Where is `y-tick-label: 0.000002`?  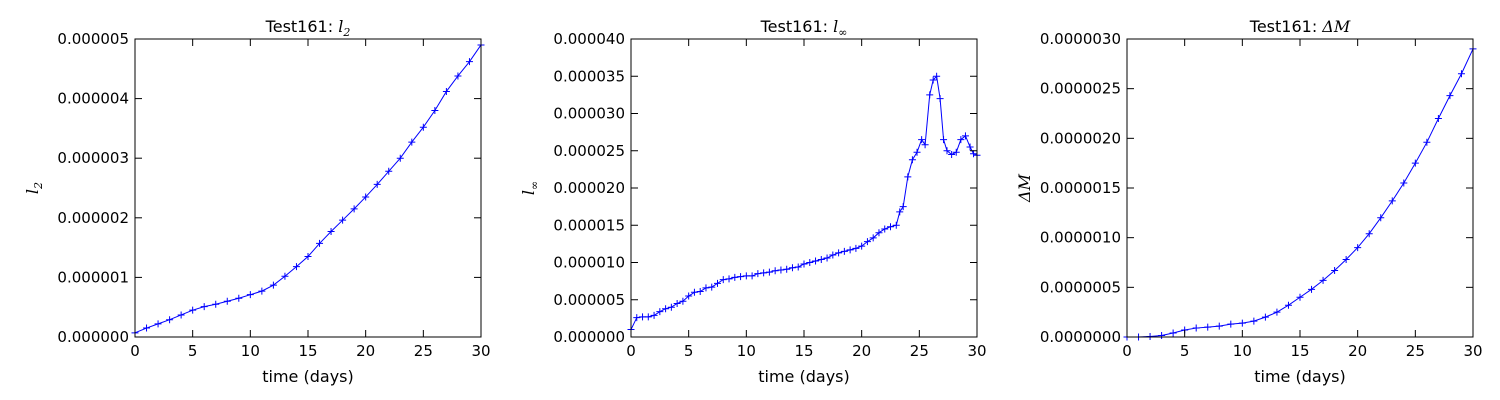
y-tick-label: 0.000002 is located at coordinates (93, 218).